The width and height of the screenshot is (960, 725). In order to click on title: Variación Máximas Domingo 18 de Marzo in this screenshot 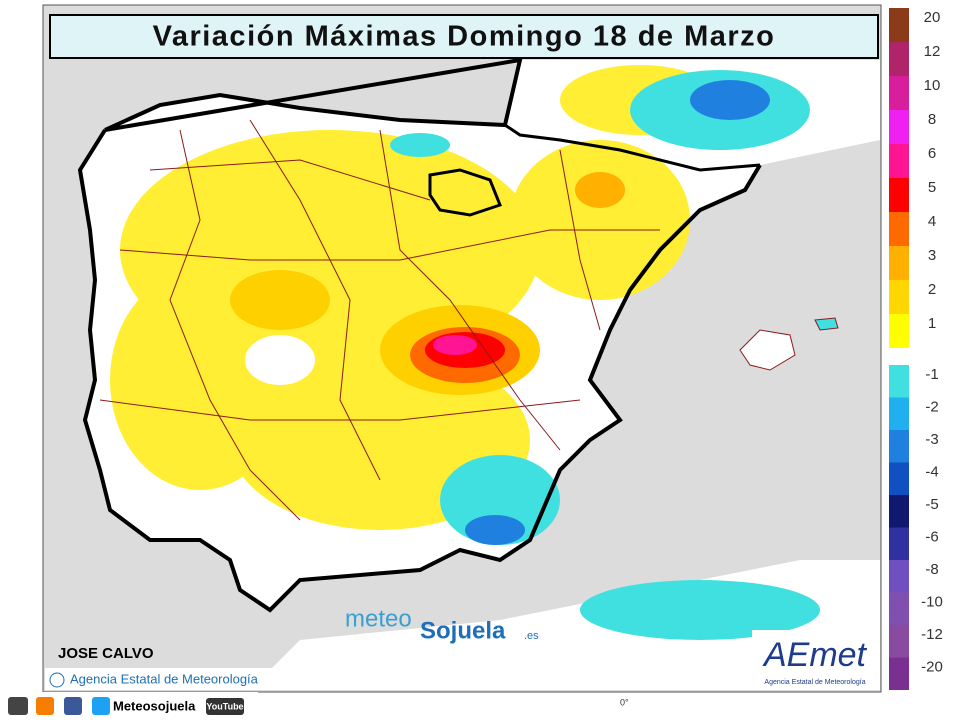, I will do `click(464, 37)`.